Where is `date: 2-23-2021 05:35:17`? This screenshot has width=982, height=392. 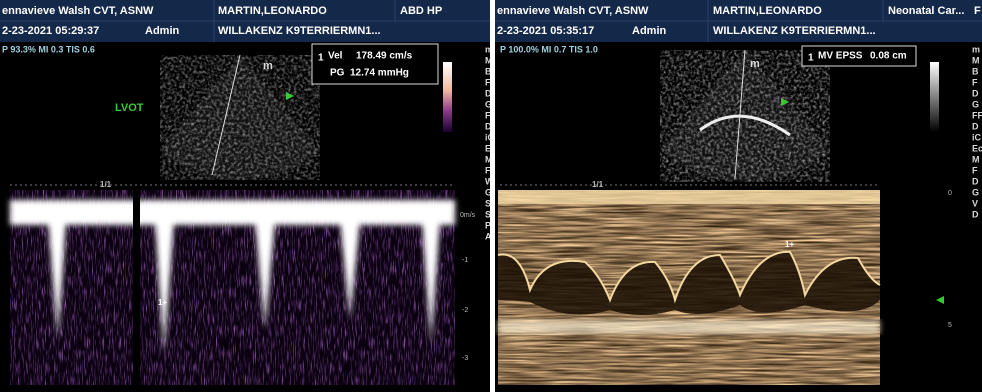
date: 2-23-2021 05:35:17 is located at coordinates (545, 31).